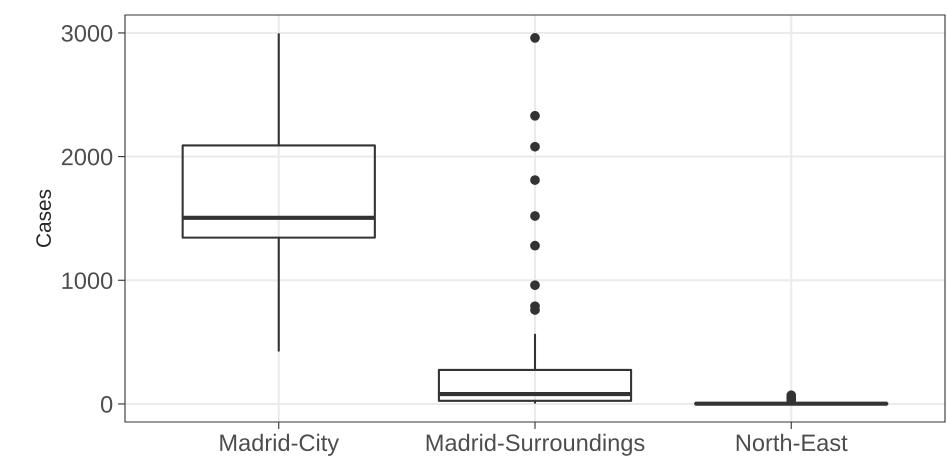 The image size is (947, 459). Describe the element at coordinates (106, 404) in the screenshot. I see `y-tick-label: 0` at that location.